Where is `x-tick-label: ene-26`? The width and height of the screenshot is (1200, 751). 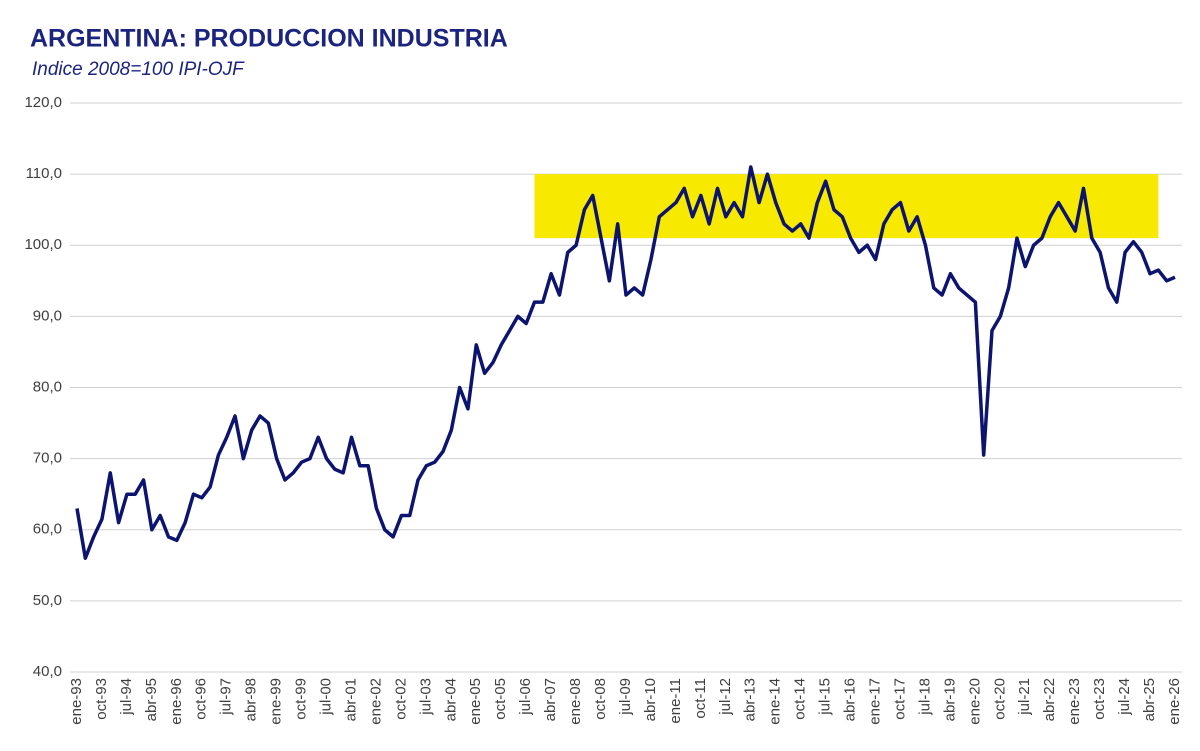 x-tick-label: ene-26 is located at coordinates (1174, 701).